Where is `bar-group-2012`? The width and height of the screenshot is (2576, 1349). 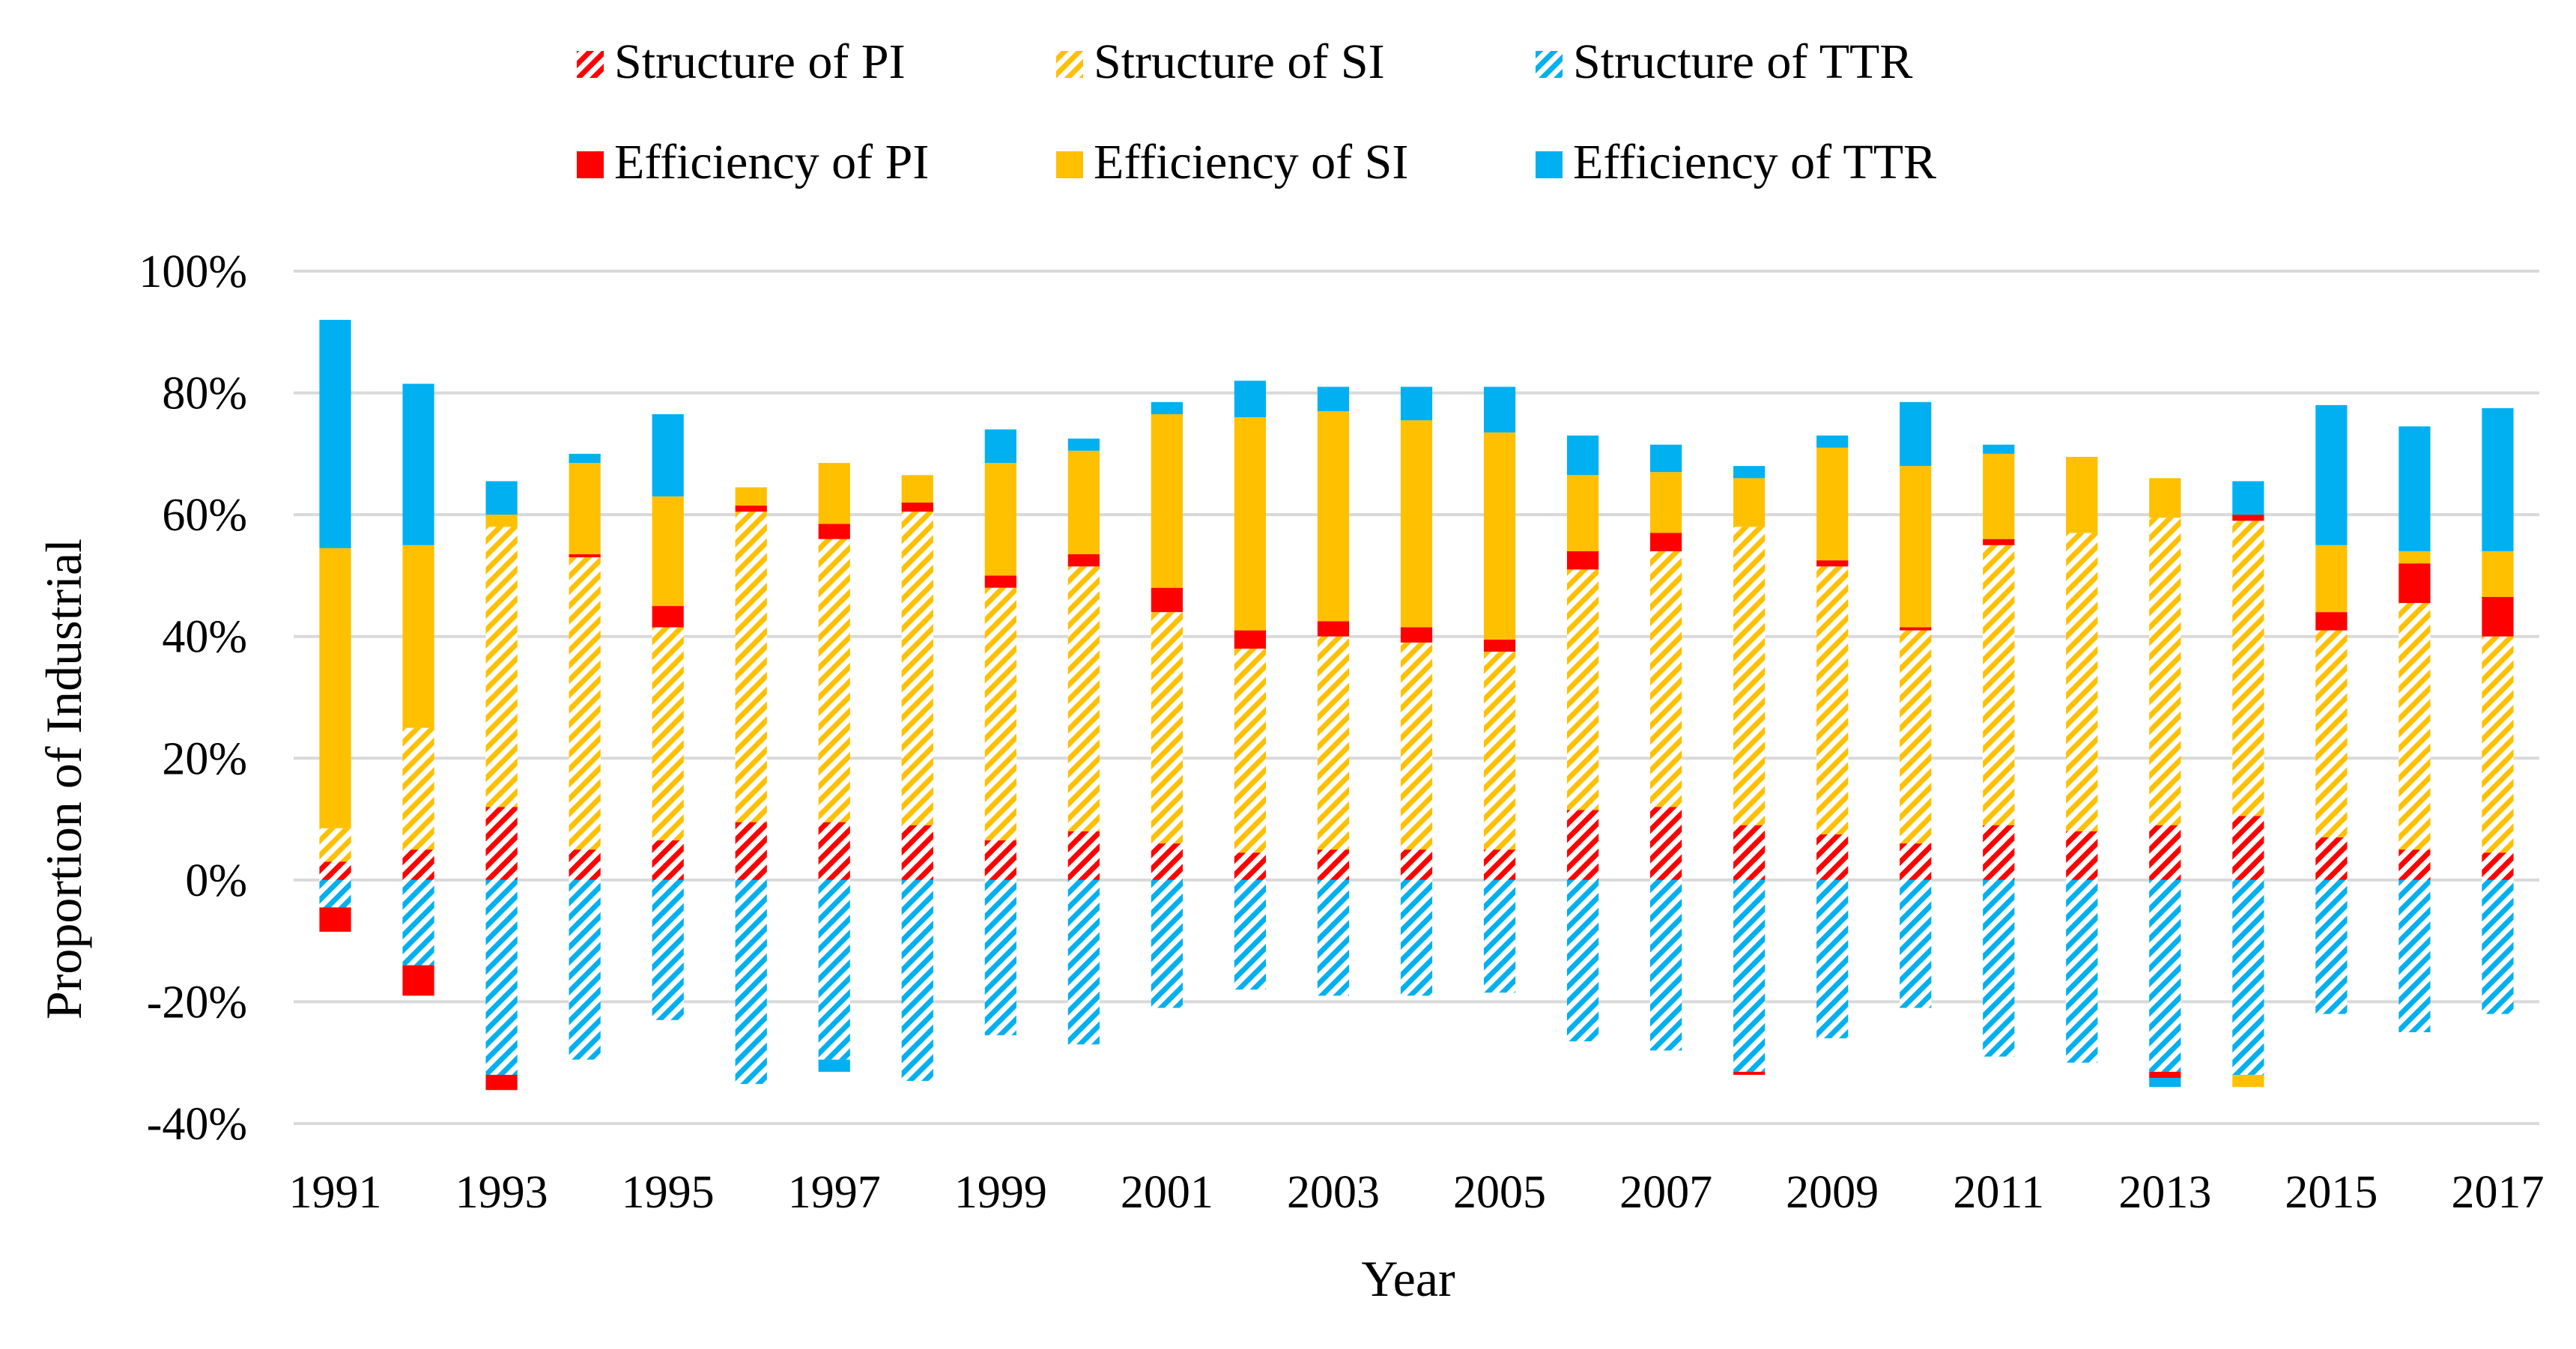 bar-group-2012 is located at coordinates (2082, 759).